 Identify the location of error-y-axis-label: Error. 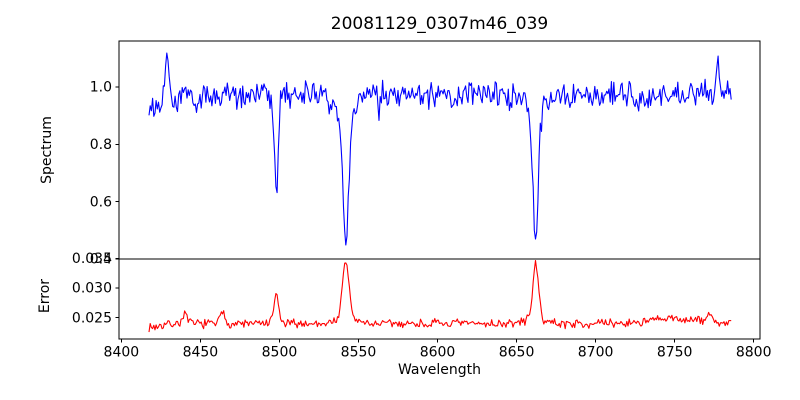
(45, 296).